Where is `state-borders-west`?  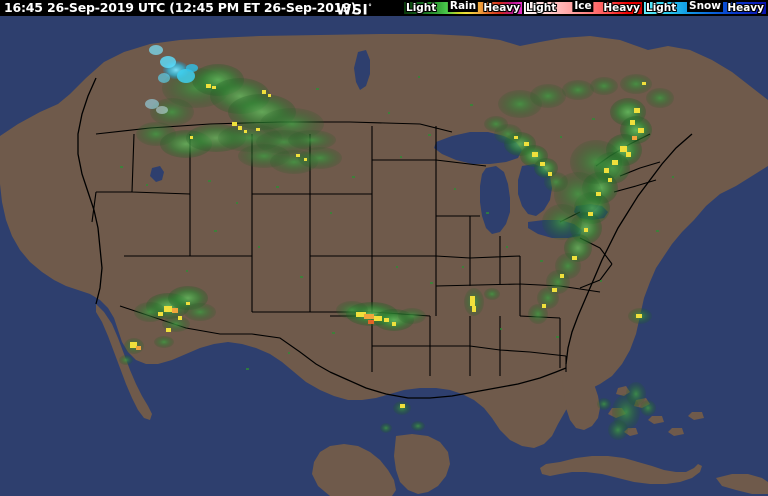
state-borders-west is located at coordinates (201, 223).